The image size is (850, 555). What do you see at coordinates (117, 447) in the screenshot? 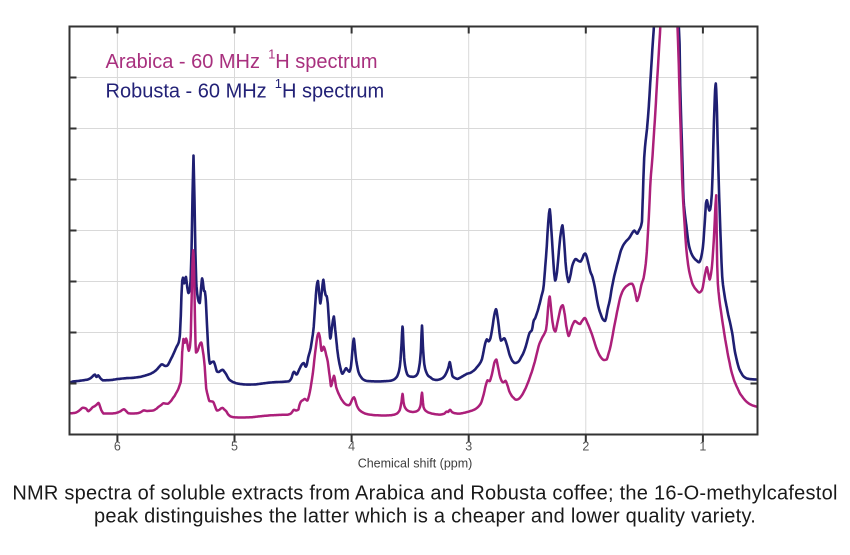
I see `svg-text: 6` at bounding box center [117, 447].